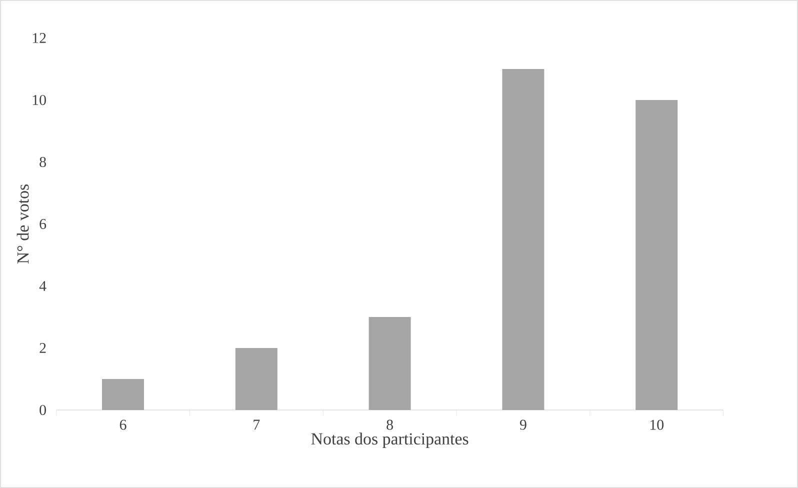 This screenshot has height=488, width=798. I want to click on x-tick-label: 7, so click(257, 425).